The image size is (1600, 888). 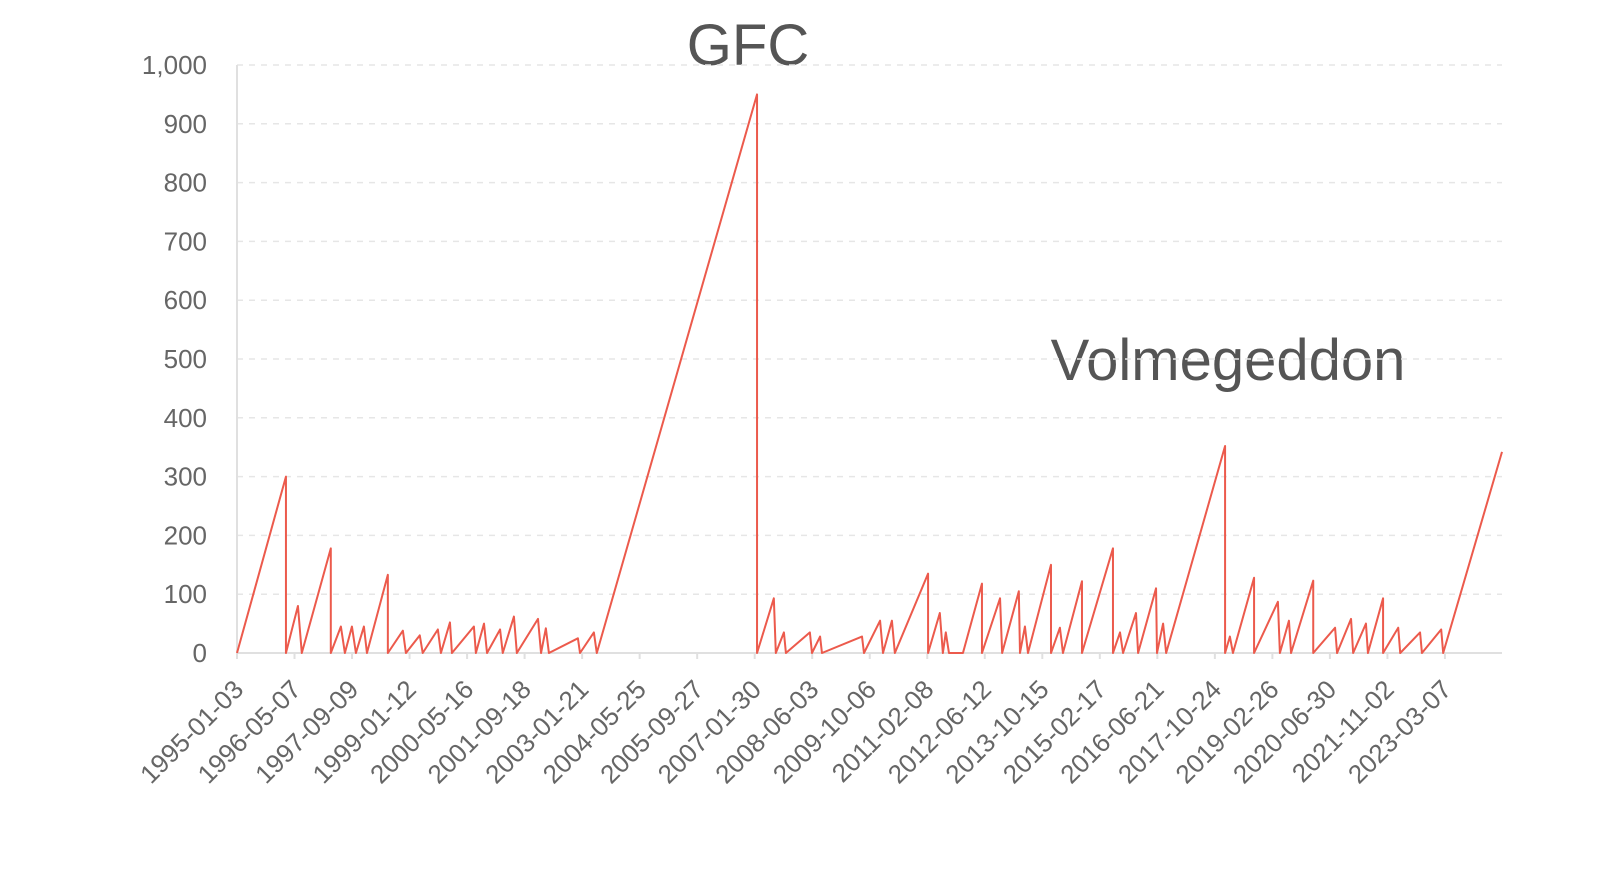 What do you see at coordinates (185, 418) in the screenshot?
I see `y-tick-label: 400` at bounding box center [185, 418].